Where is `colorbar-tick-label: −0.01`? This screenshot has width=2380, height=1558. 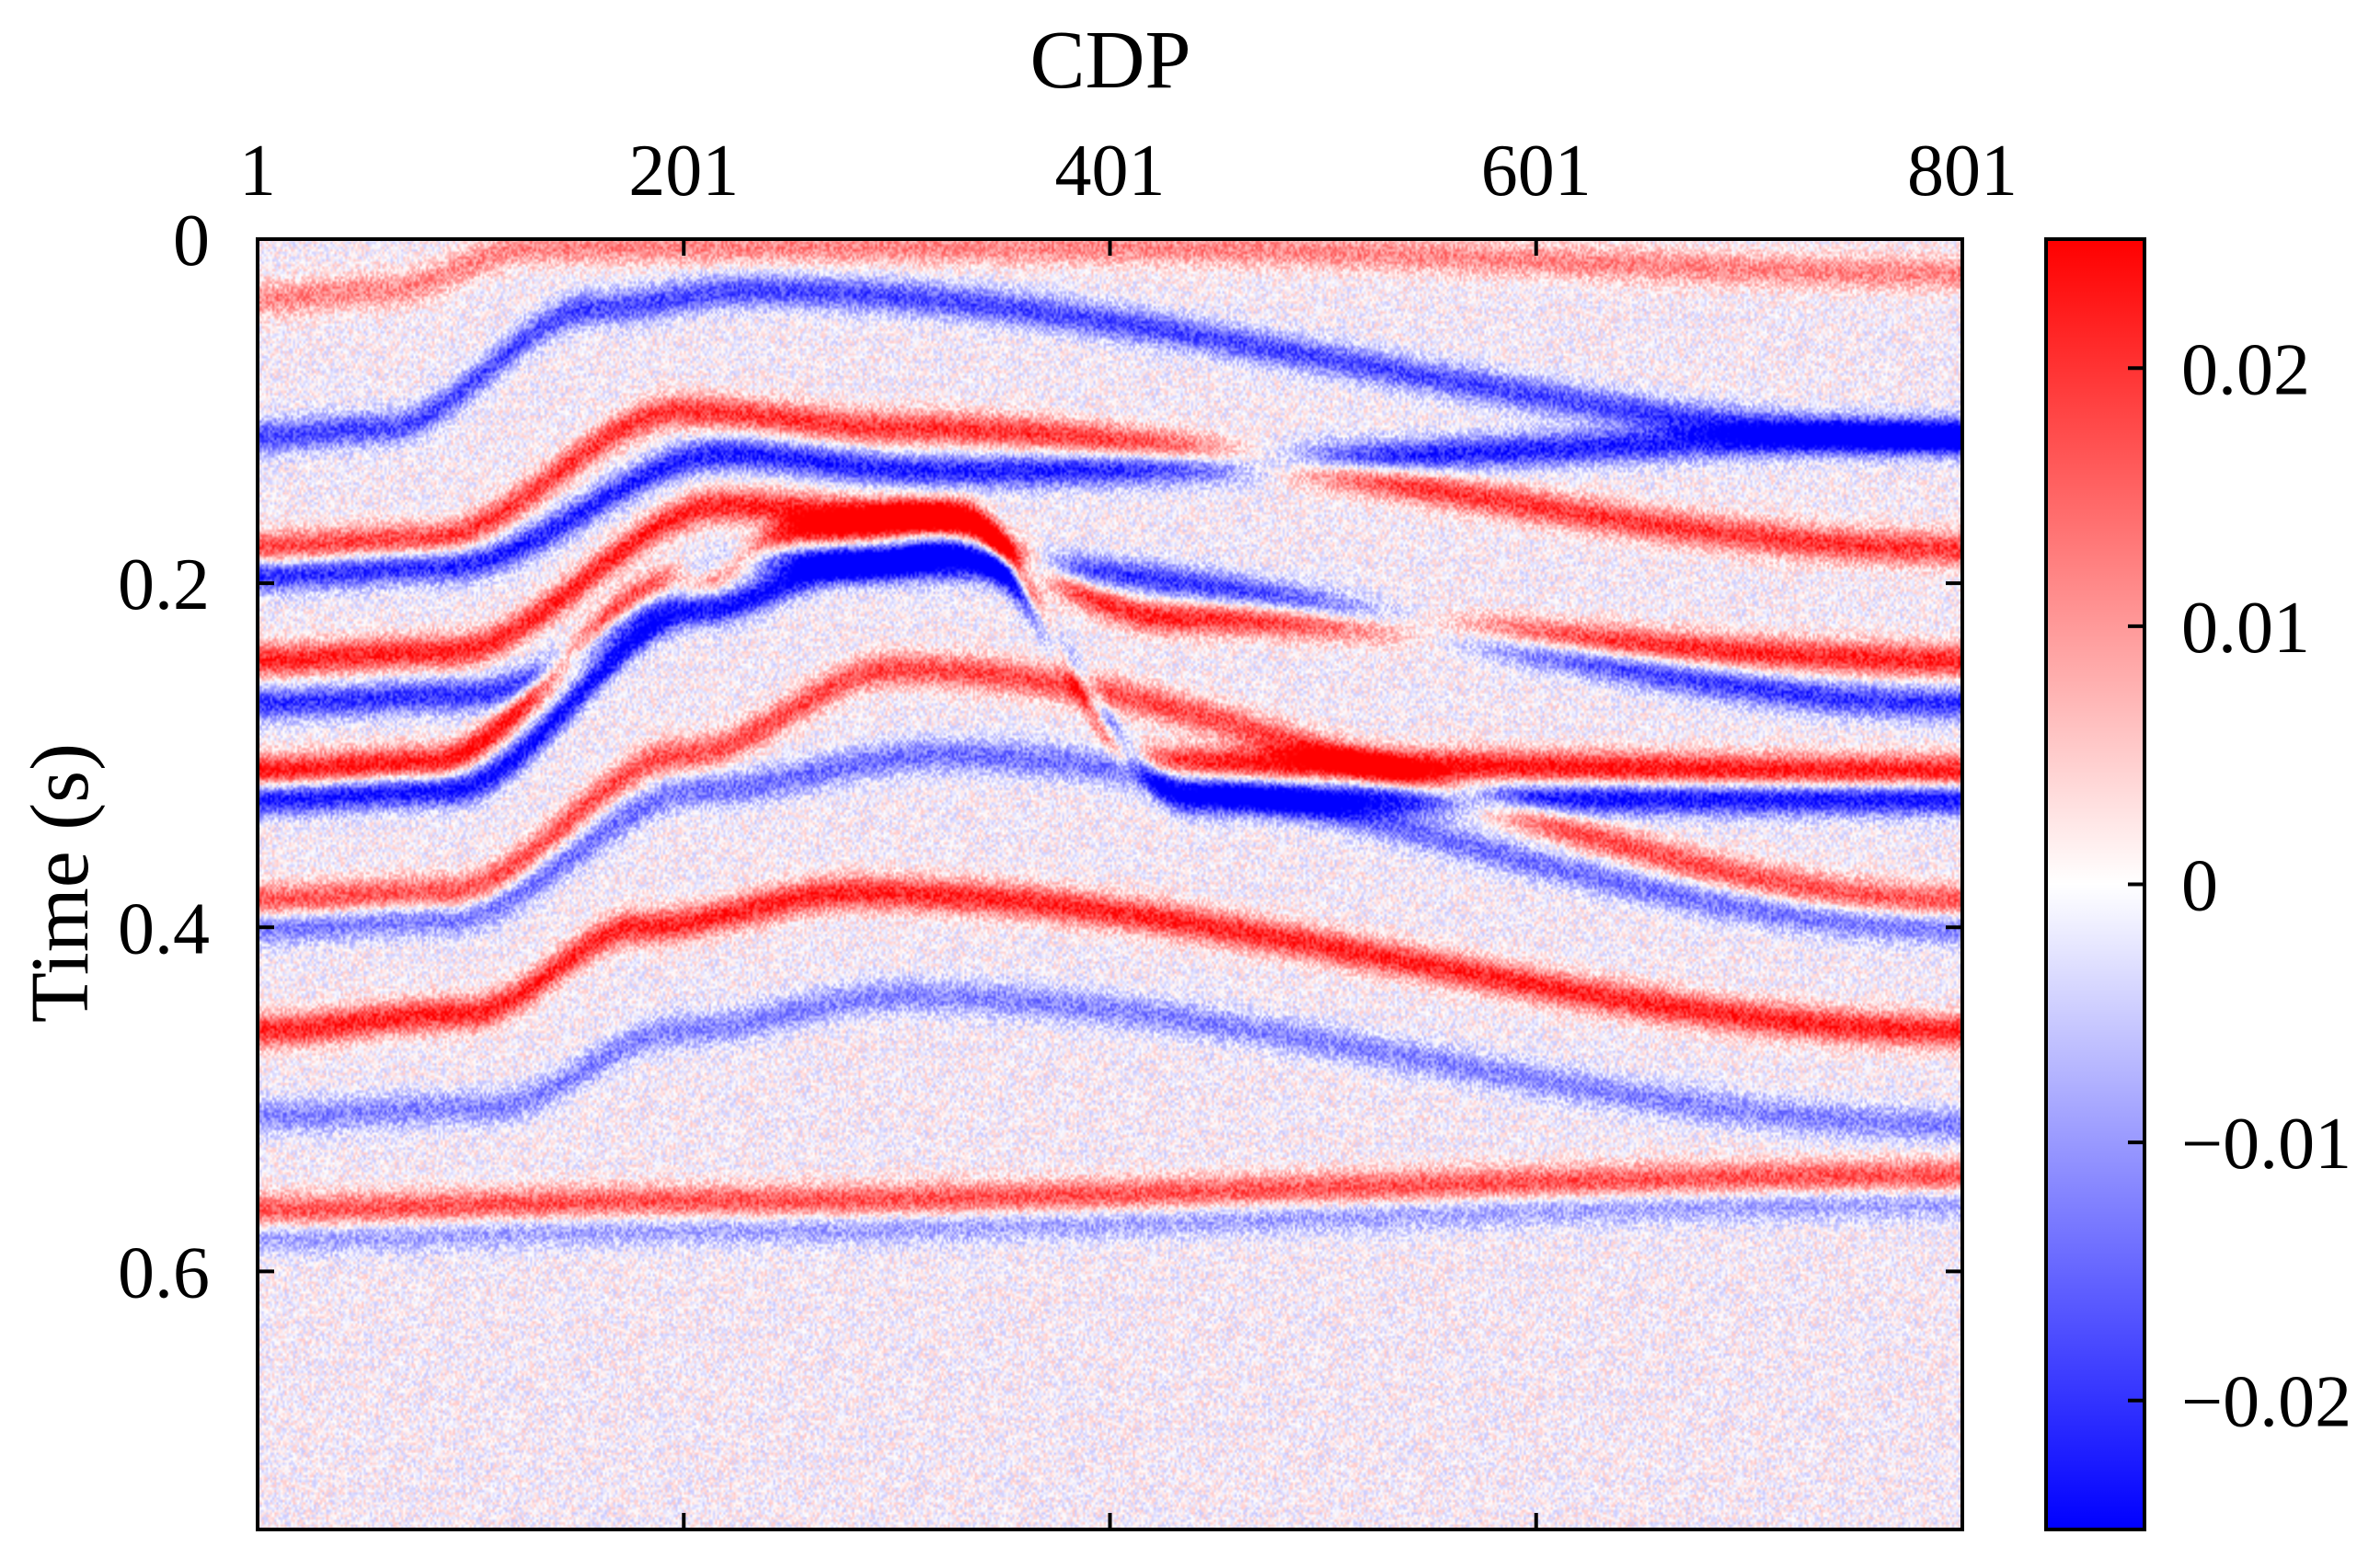
colorbar-tick-label: −0.01 is located at coordinates (2266, 1144).